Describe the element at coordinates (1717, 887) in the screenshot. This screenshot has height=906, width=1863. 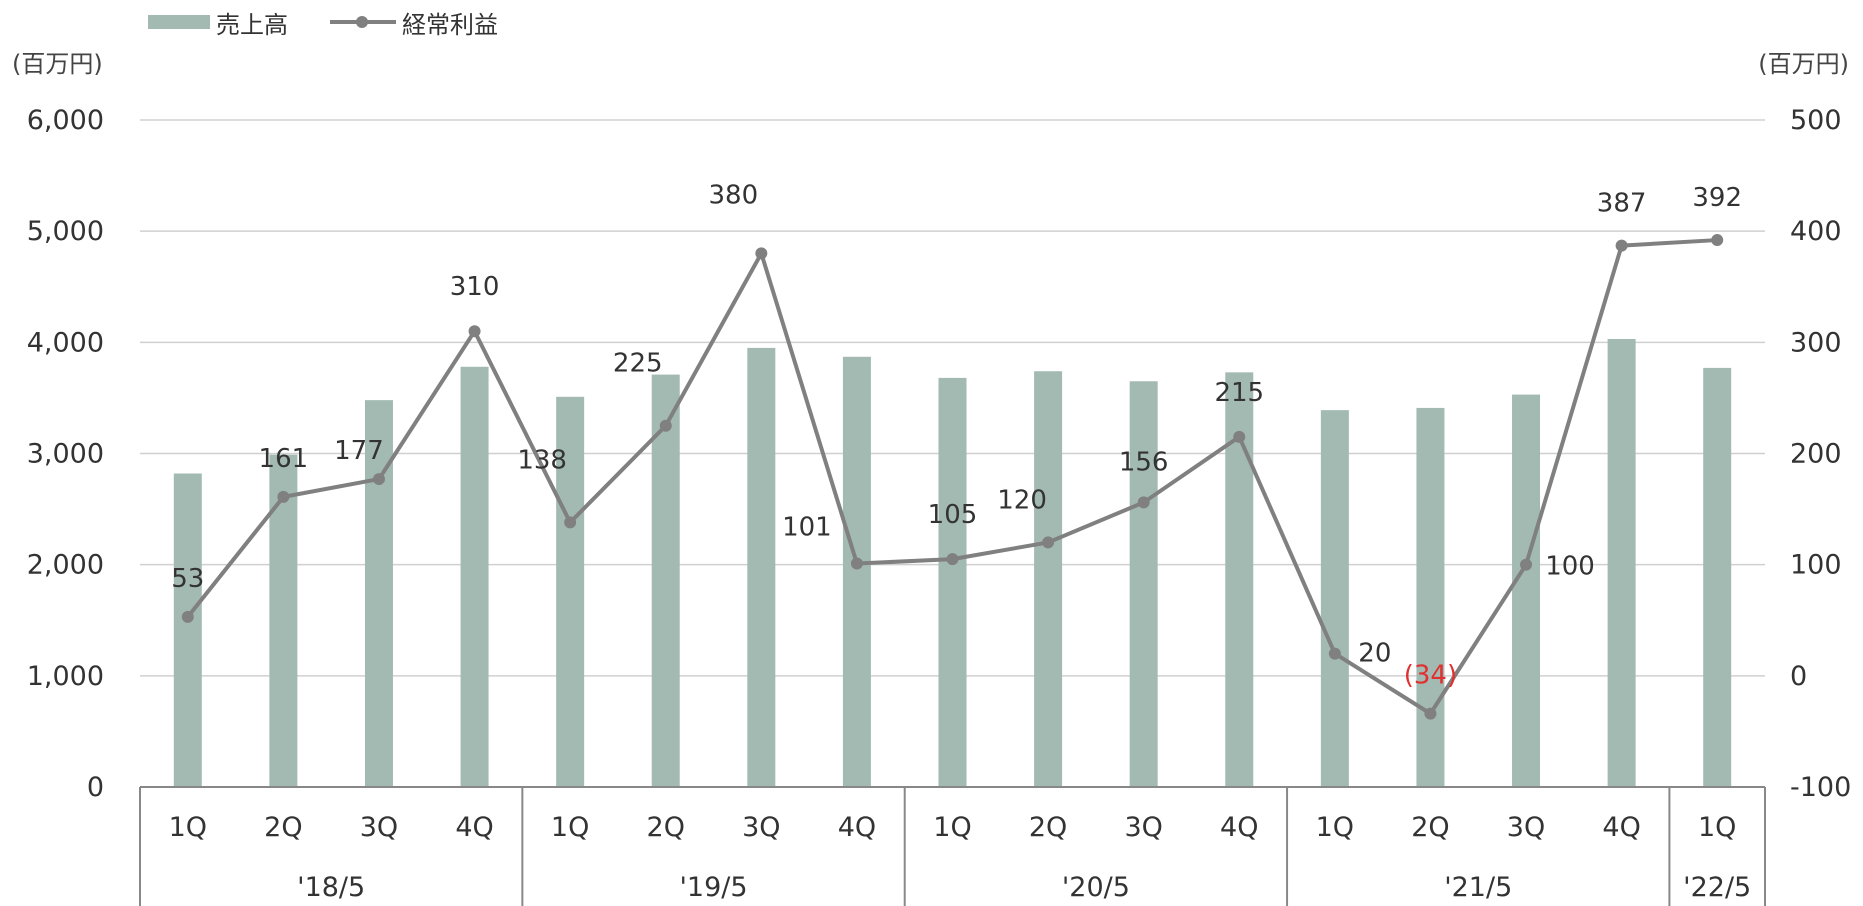
I see `x-axis-group-label: '22/5` at that location.